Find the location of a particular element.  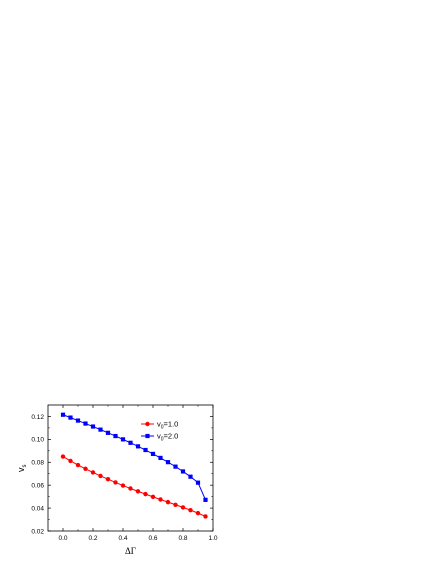

y-tick-label: 0.04 is located at coordinates (37, 508).